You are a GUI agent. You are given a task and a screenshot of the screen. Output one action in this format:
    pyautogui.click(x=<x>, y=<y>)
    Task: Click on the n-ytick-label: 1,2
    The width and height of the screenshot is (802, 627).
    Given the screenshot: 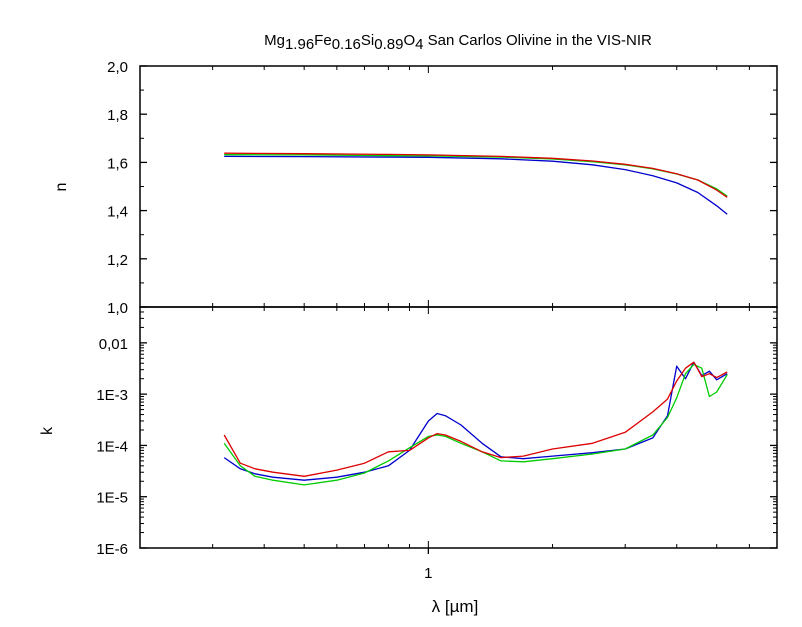 What is the action you would take?
    pyautogui.click(x=117, y=260)
    